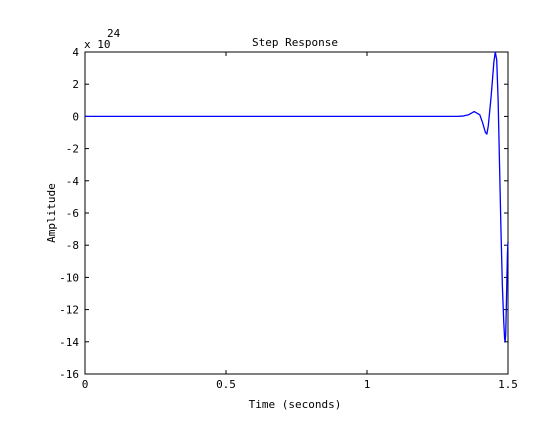 The width and height of the screenshot is (560, 424). What do you see at coordinates (69, 374) in the screenshot?
I see `y-tick-label: -16` at bounding box center [69, 374].